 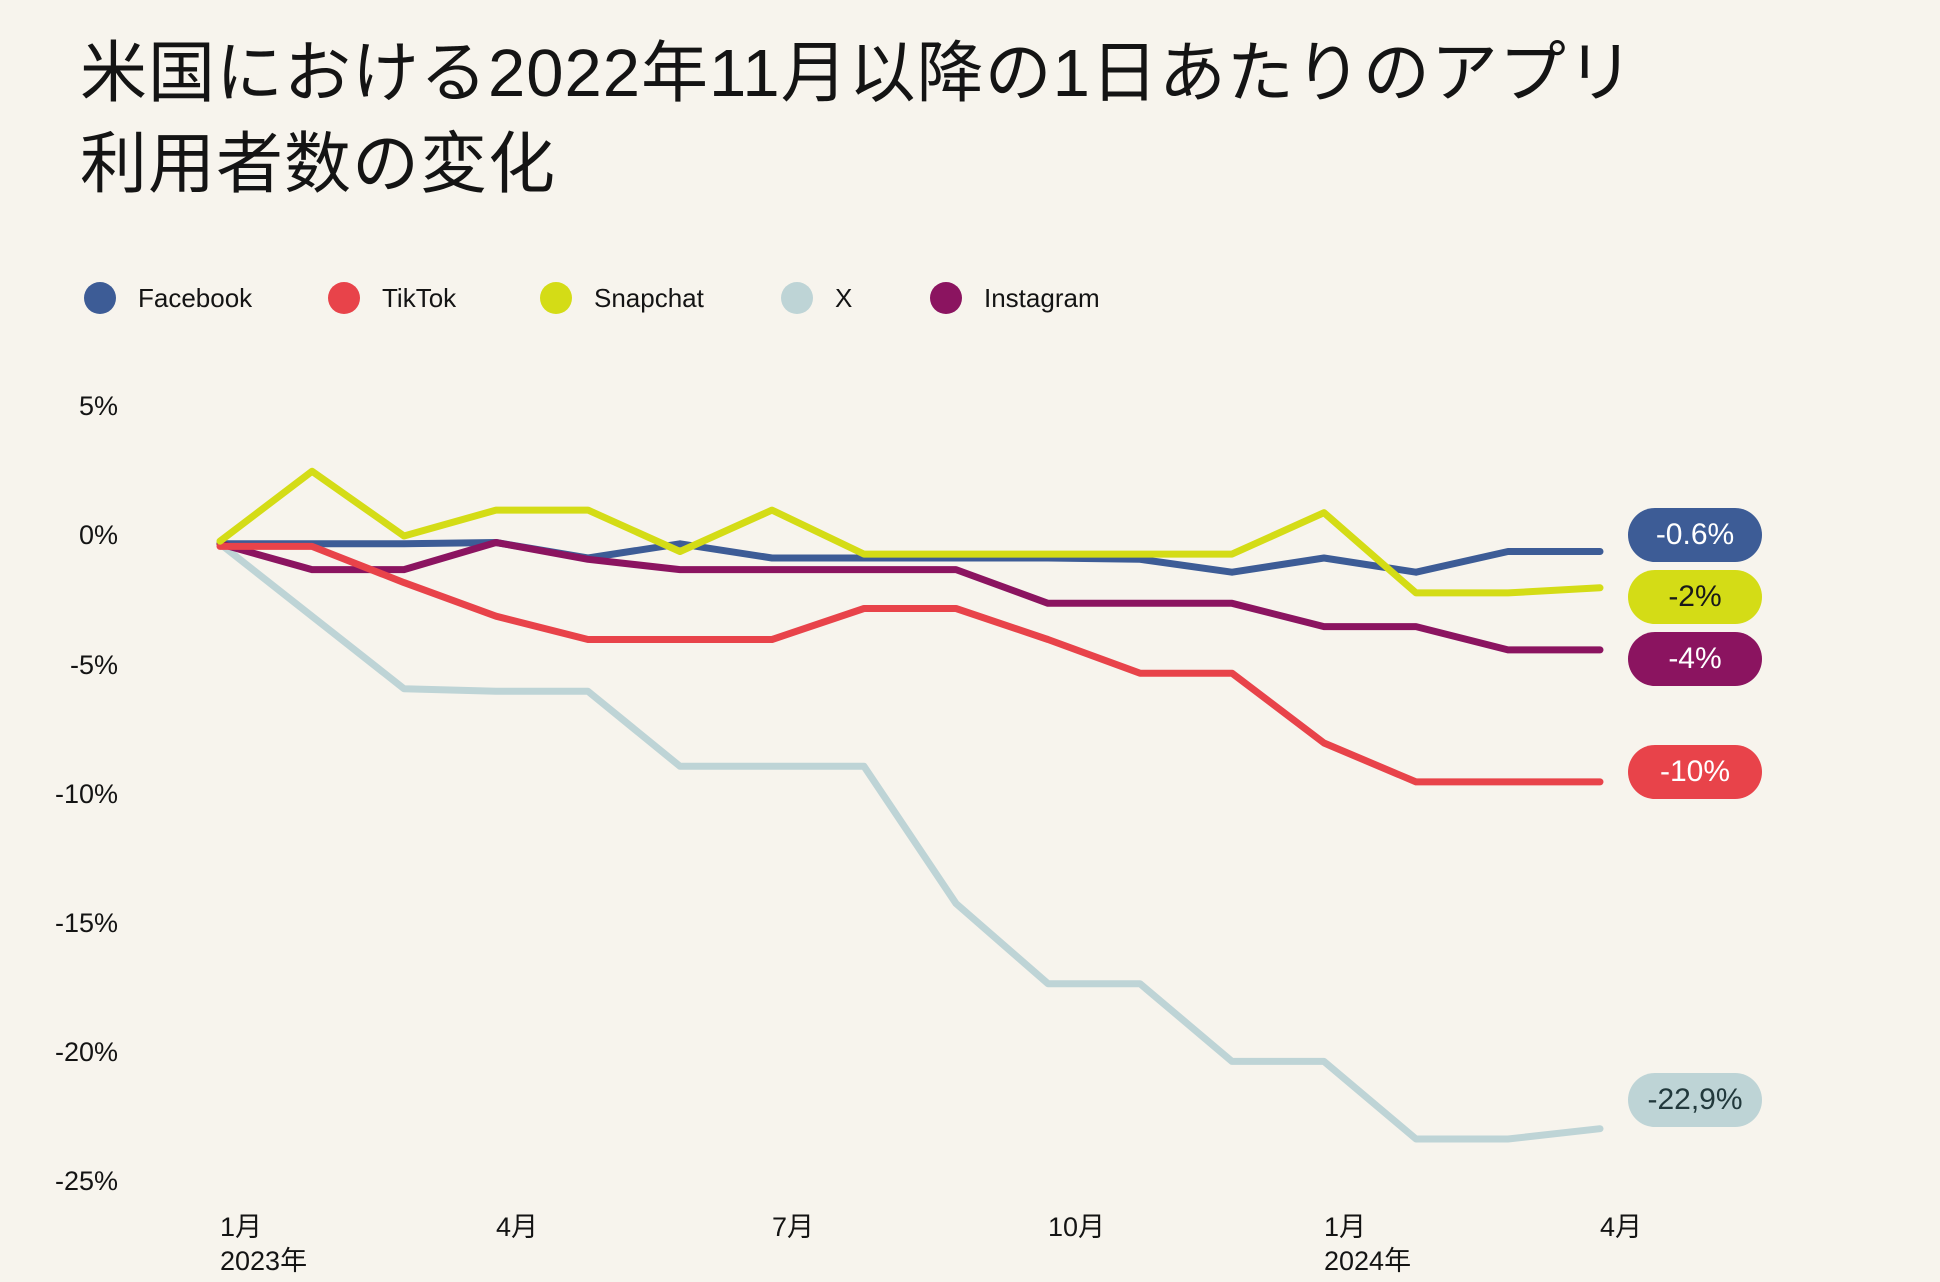 What do you see at coordinates (857, 119) in the screenshot?
I see `page-title: 米国における2022年11月以降の1日あたりのアプリ 利用者数の変化` at bounding box center [857, 119].